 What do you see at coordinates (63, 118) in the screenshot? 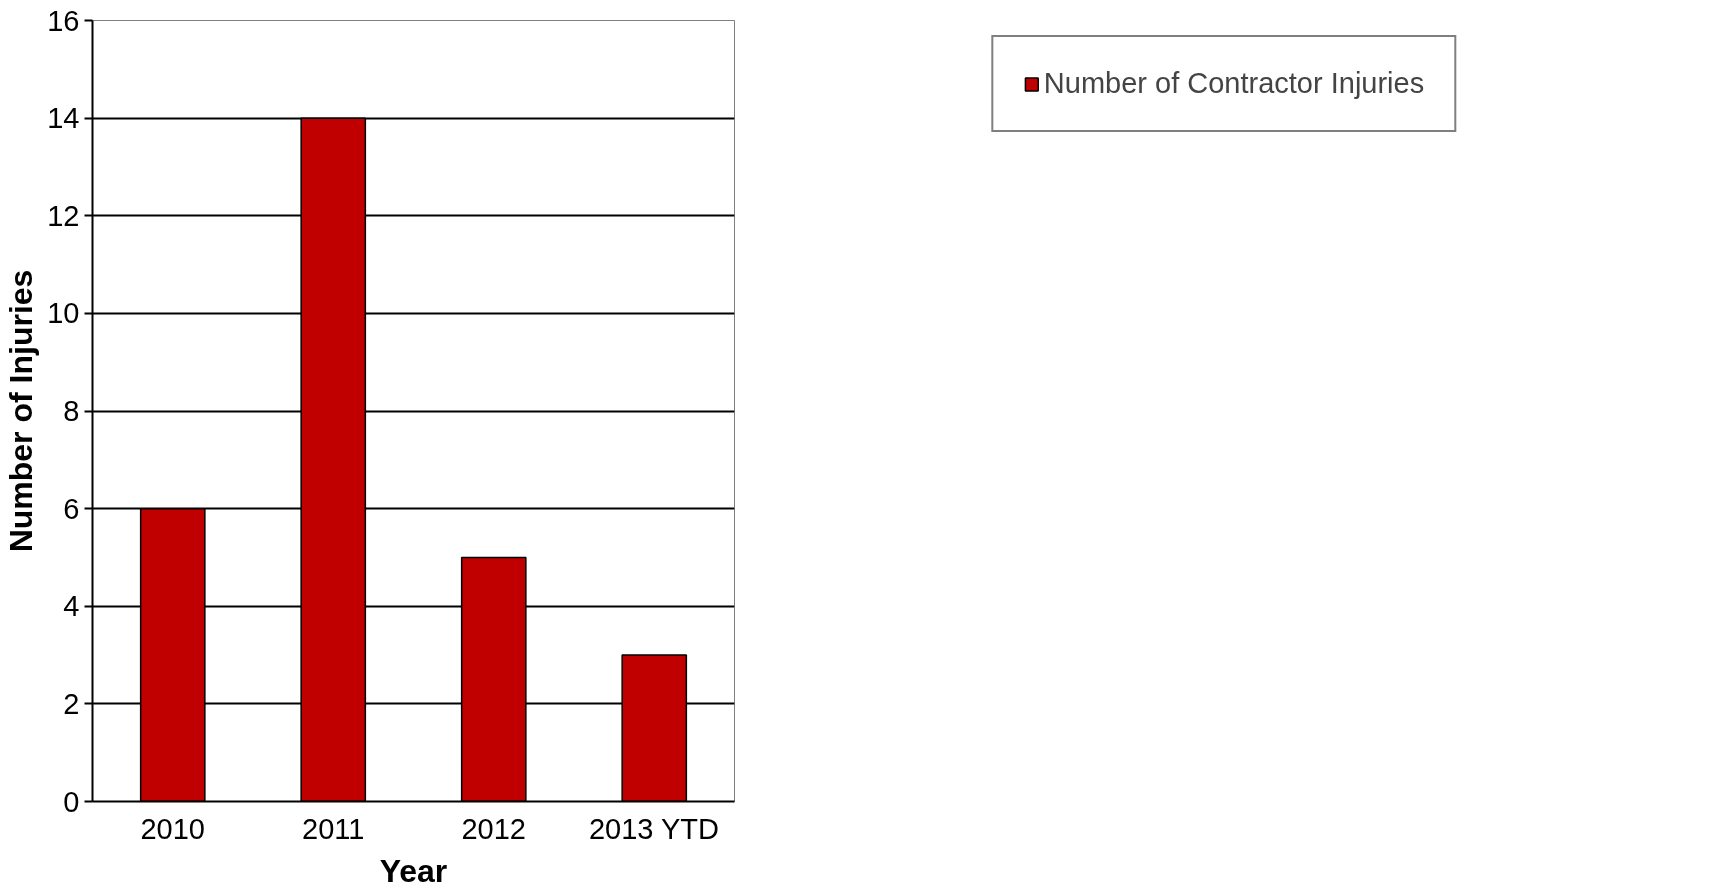
I see `y-tick-label: 14` at bounding box center [63, 118].